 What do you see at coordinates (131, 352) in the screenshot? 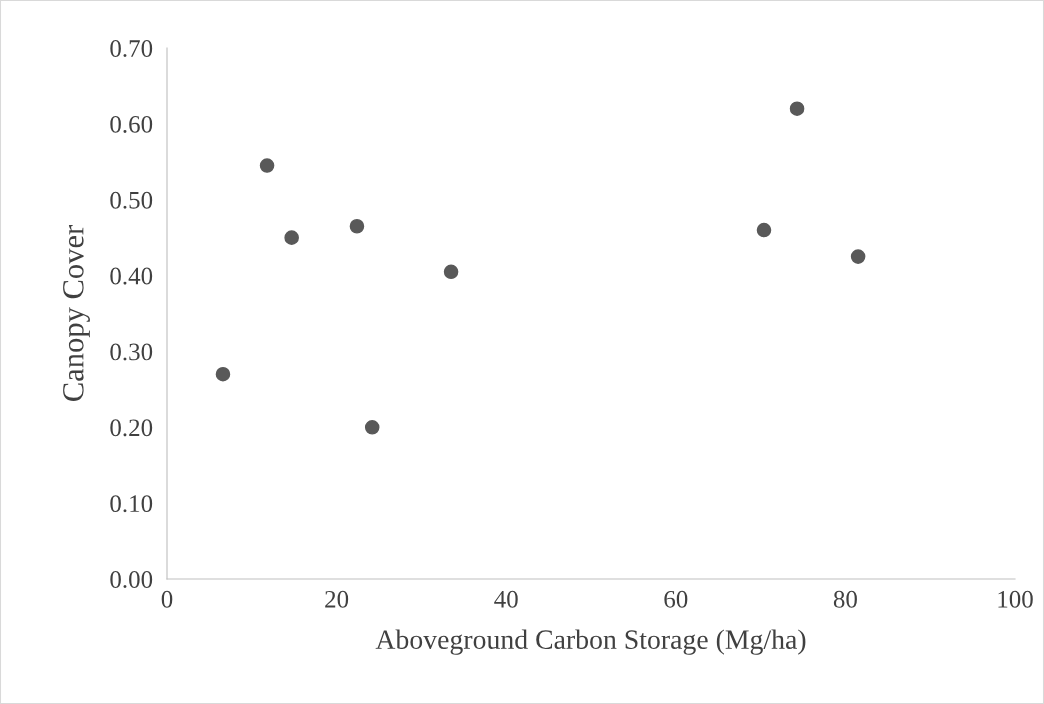
I see `y-tick-label: 0.30` at bounding box center [131, 352].